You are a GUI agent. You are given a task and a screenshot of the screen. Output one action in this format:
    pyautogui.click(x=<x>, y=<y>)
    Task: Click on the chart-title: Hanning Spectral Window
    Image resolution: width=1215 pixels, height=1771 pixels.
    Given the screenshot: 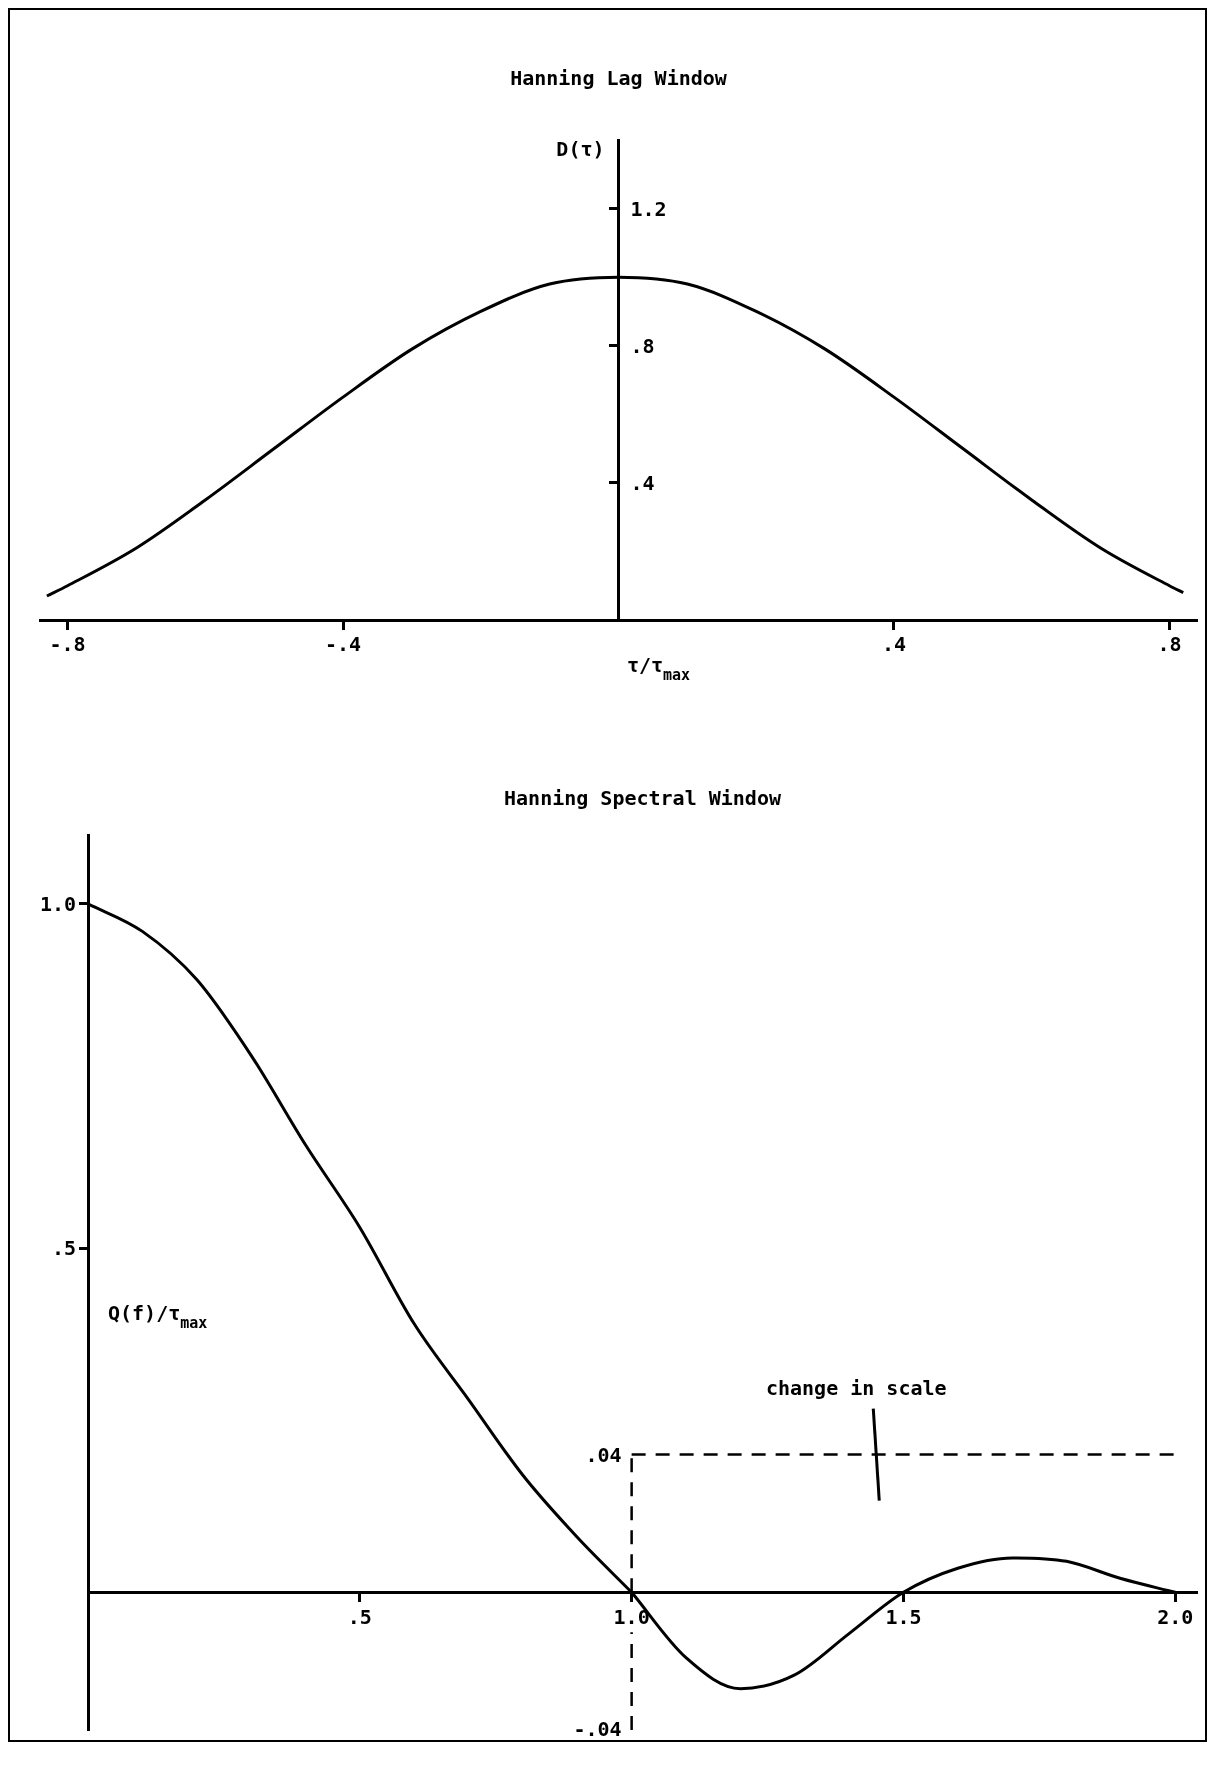 What is the action you would take?
    pyautogui.click(x=643, y=798)
    